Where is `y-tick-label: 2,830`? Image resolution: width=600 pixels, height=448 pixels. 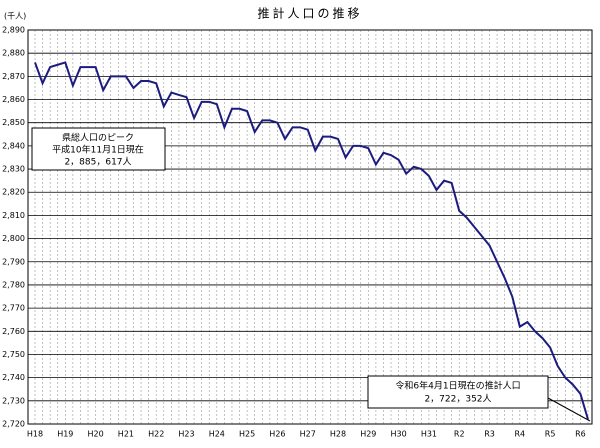 y-tick-label: 2,830 is located at coordinates (13, 169).